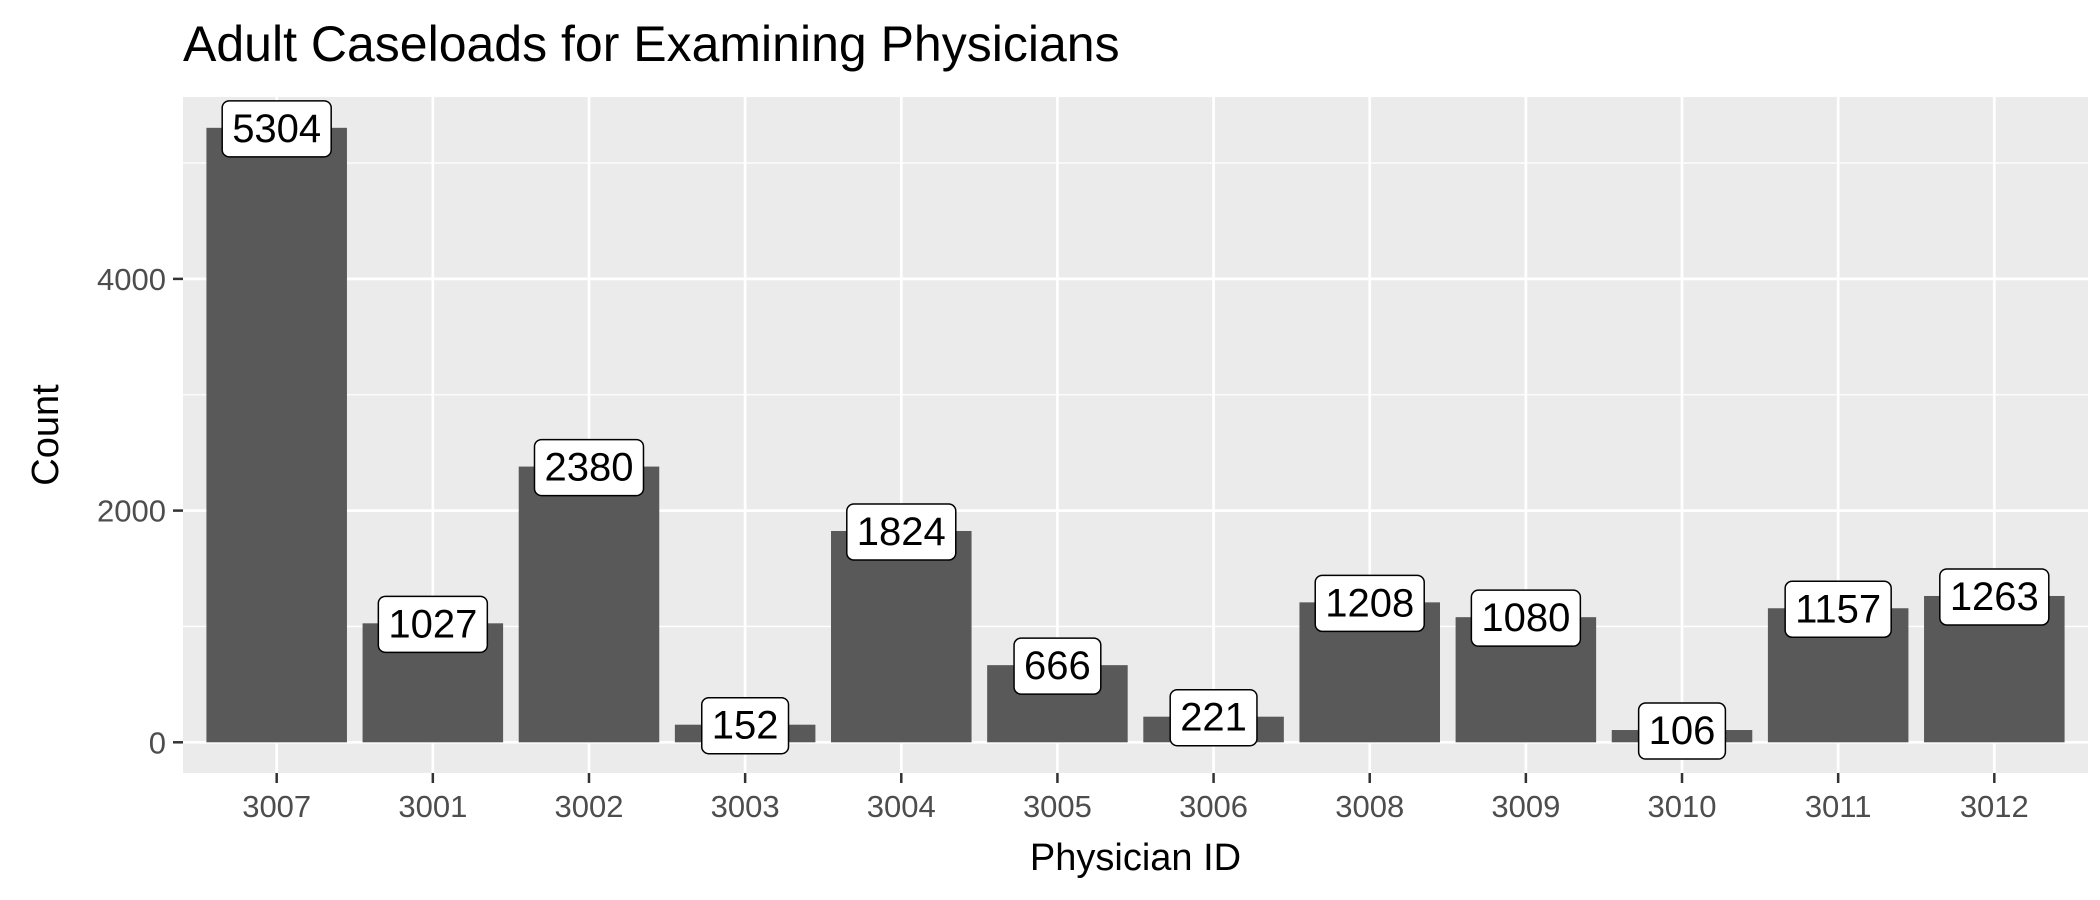  What do you see at coordinates (745, 806) in the screenshot?
I see `x-tick-label: 3003` at bounding box center [745, 806].